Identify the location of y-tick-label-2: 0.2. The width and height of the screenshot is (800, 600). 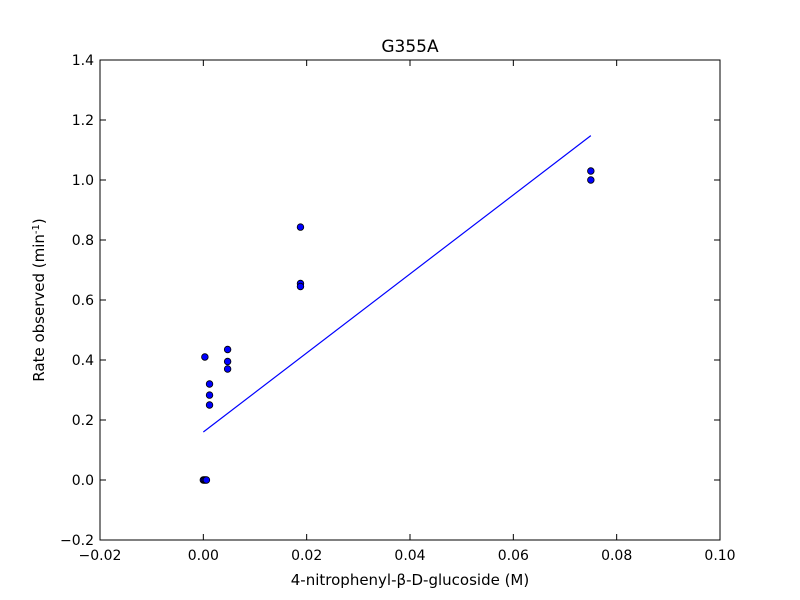
(83, 421).